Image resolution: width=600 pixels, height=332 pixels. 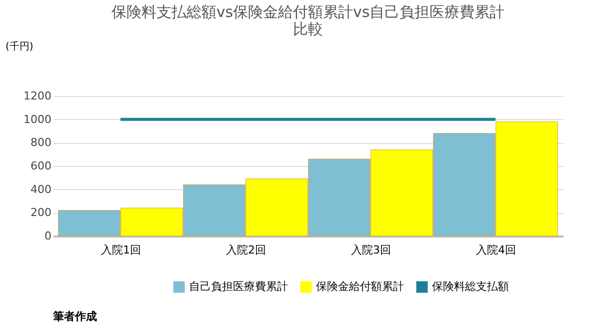 What do you see at coordinates (470, 286) in the screenshot?
I see `legend-label: 保険料総支払額` at bounding box center [470, 286].